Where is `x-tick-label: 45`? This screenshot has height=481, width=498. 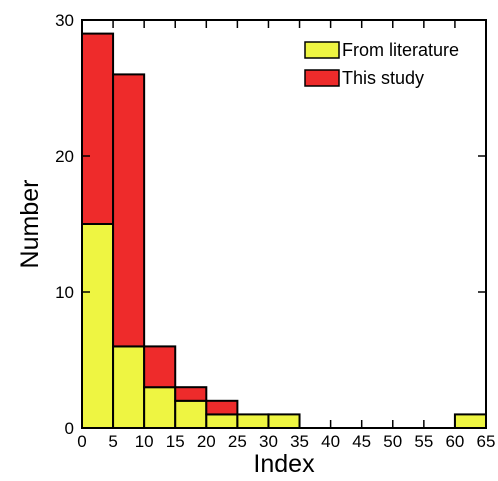
x-tick-label: 45 is located at coordinates (361, 441).